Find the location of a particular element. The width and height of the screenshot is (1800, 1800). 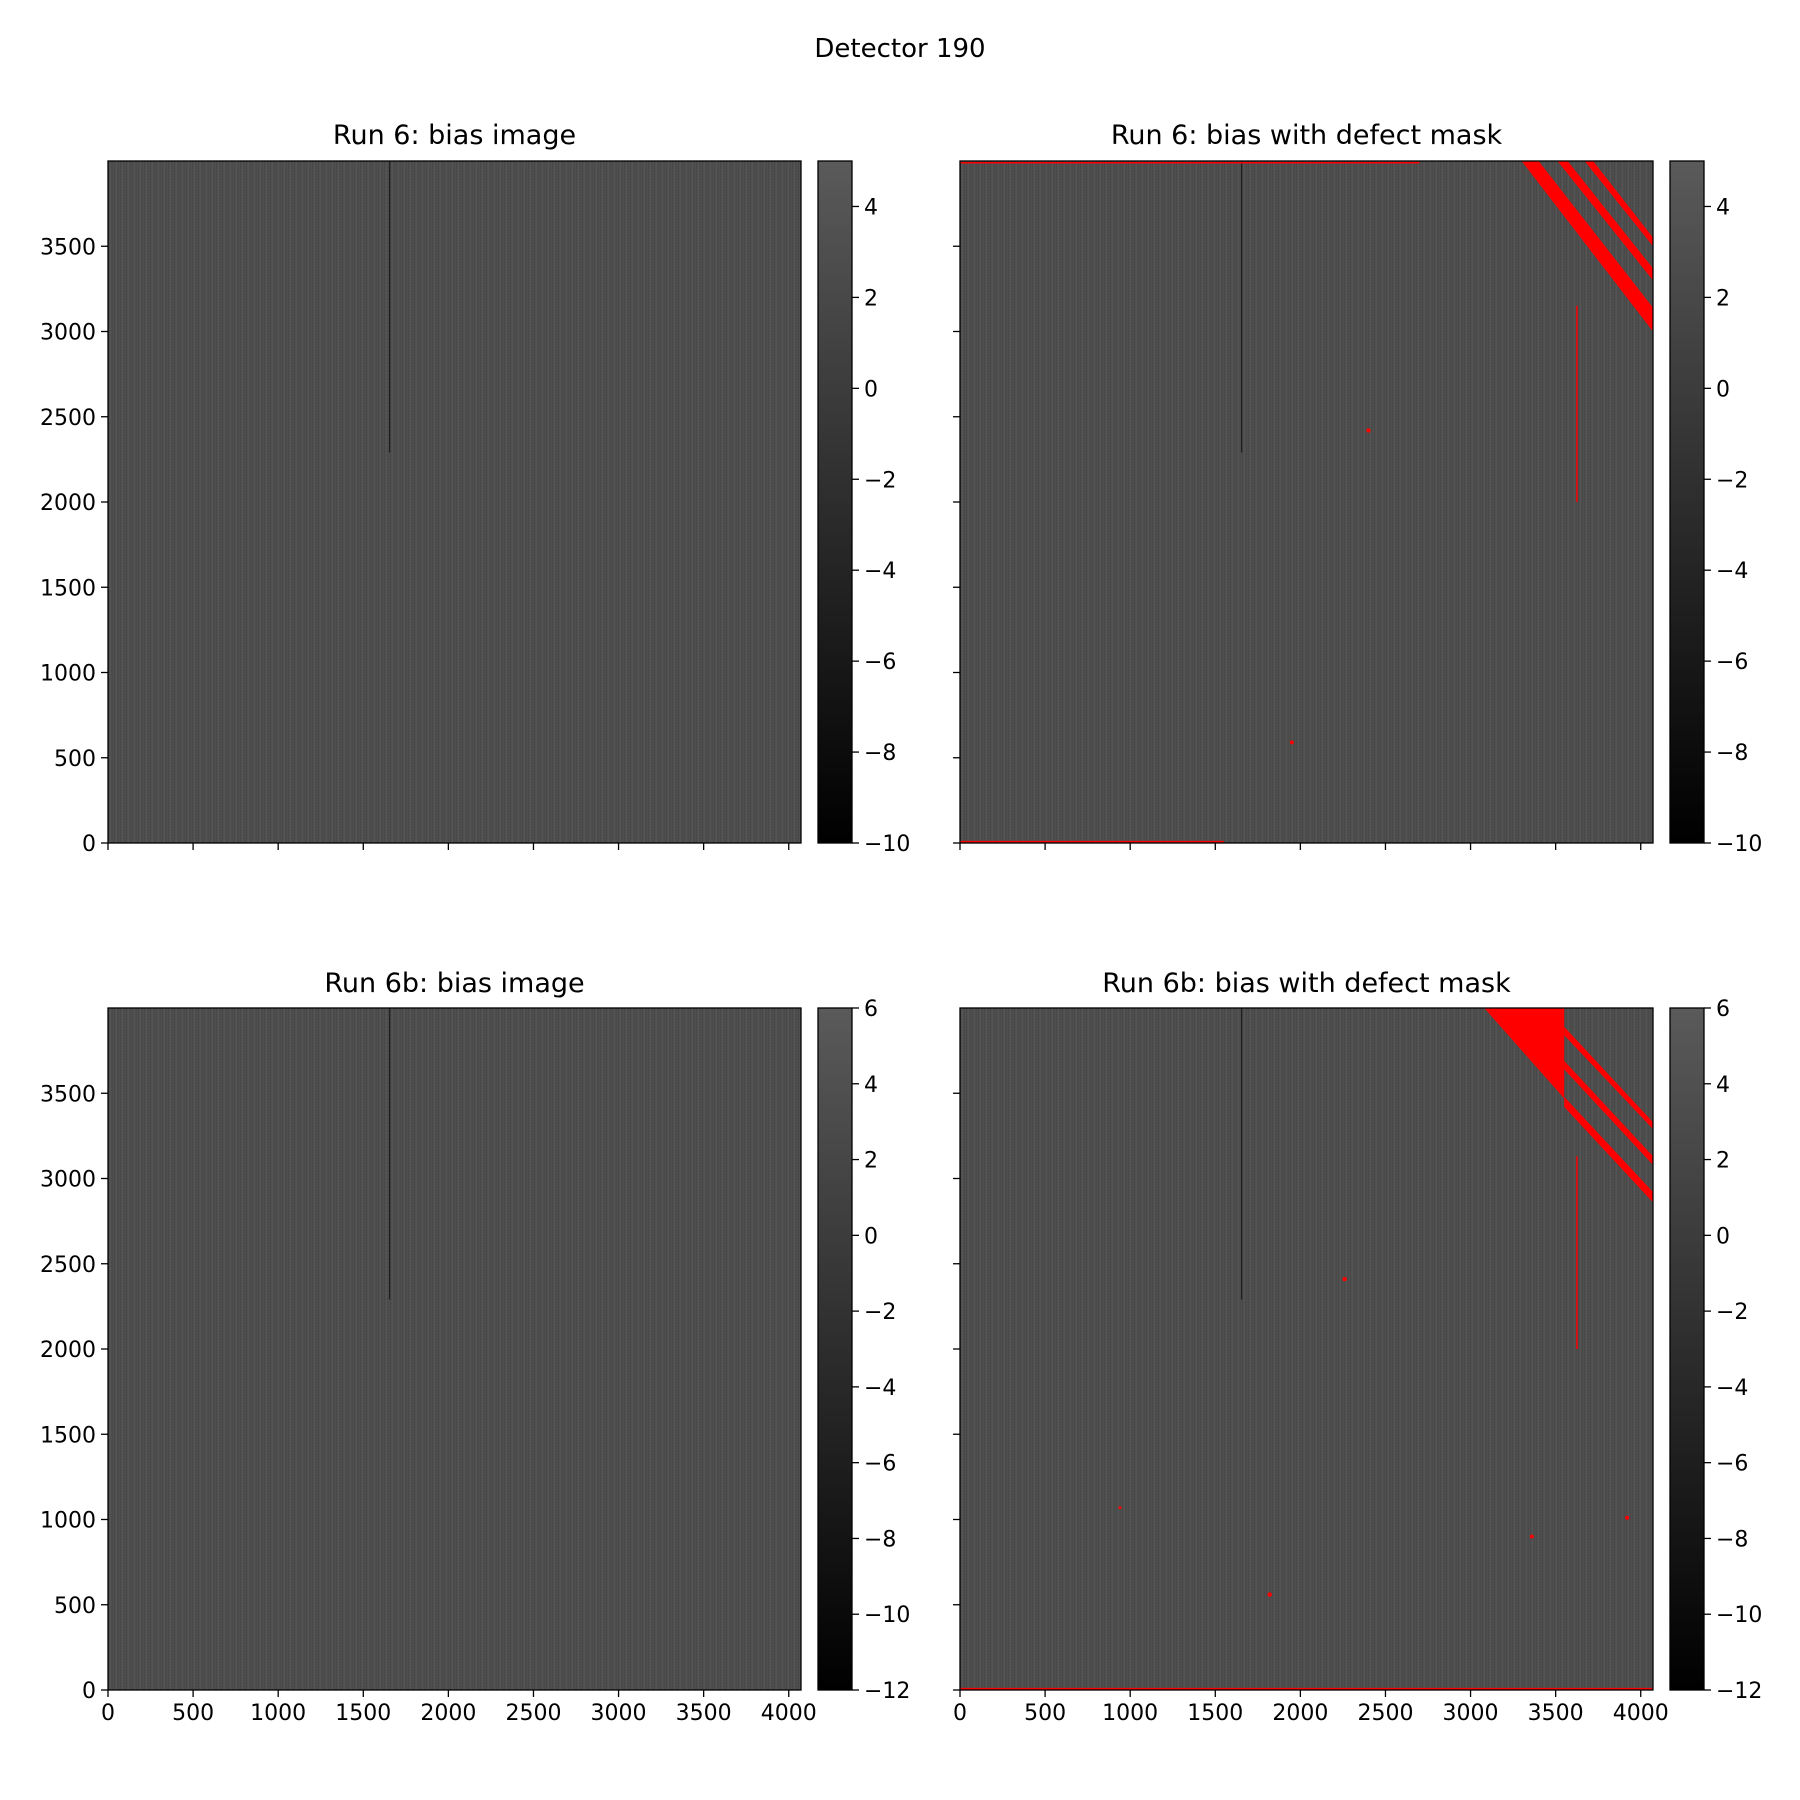

panel-title: Run 6b: bias with defect mask is located at coordinates (1306, 983).